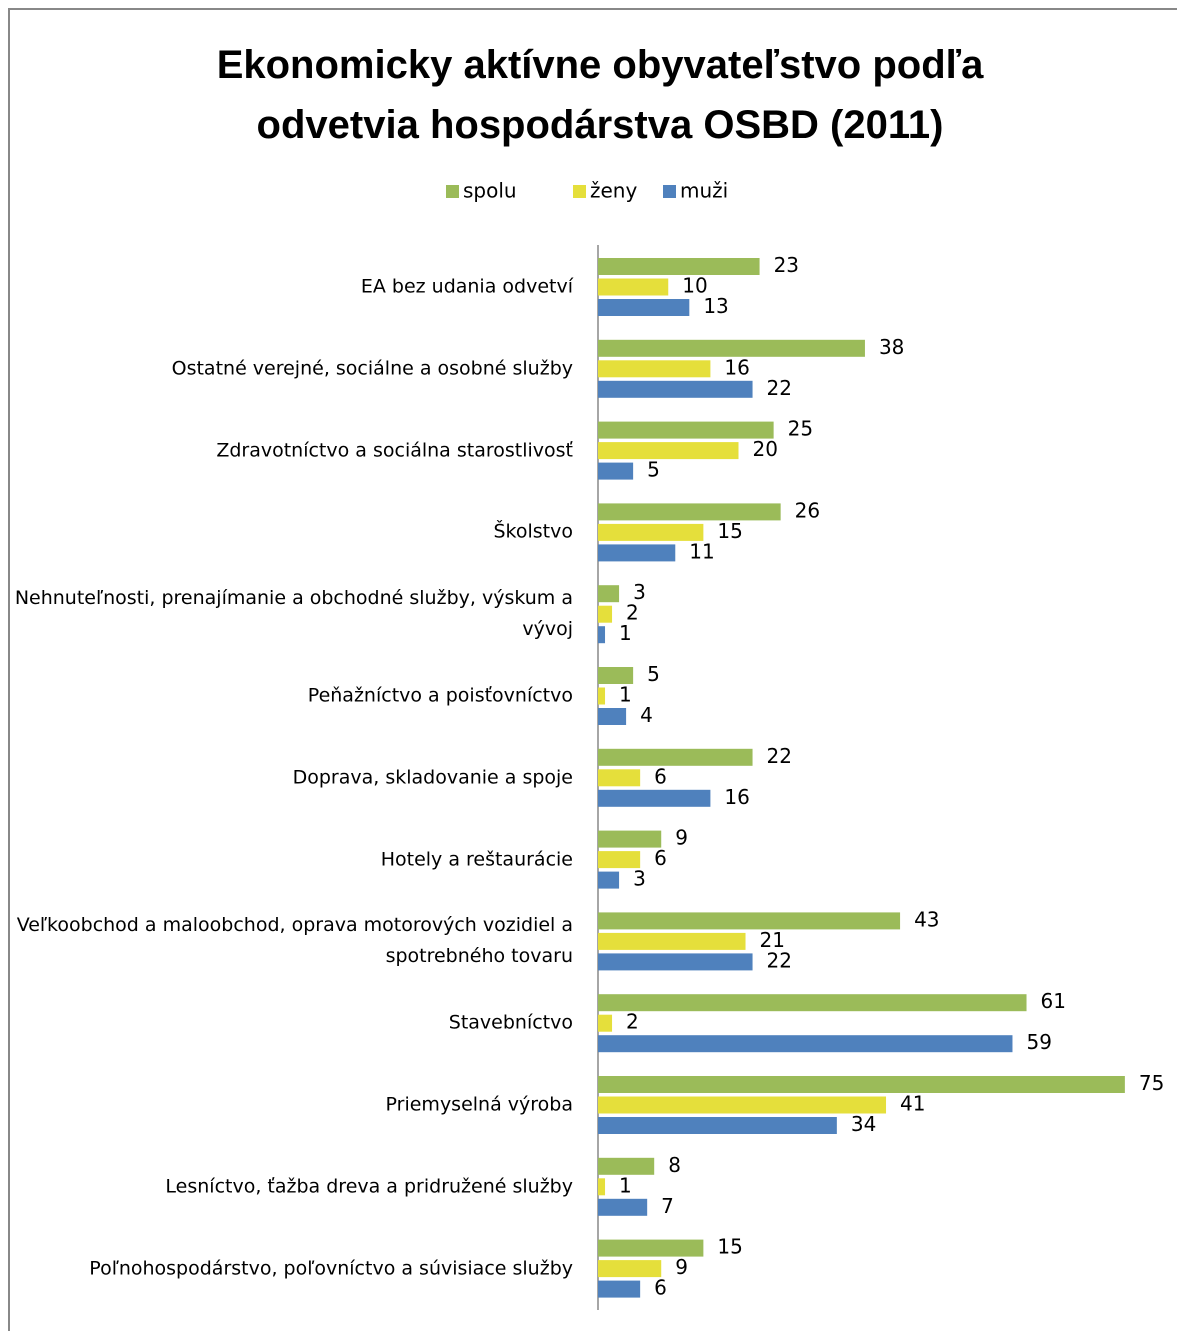 This screenshot has height=1331, width=1177. I want to click on legend-label: spolu, so click(490, 191).